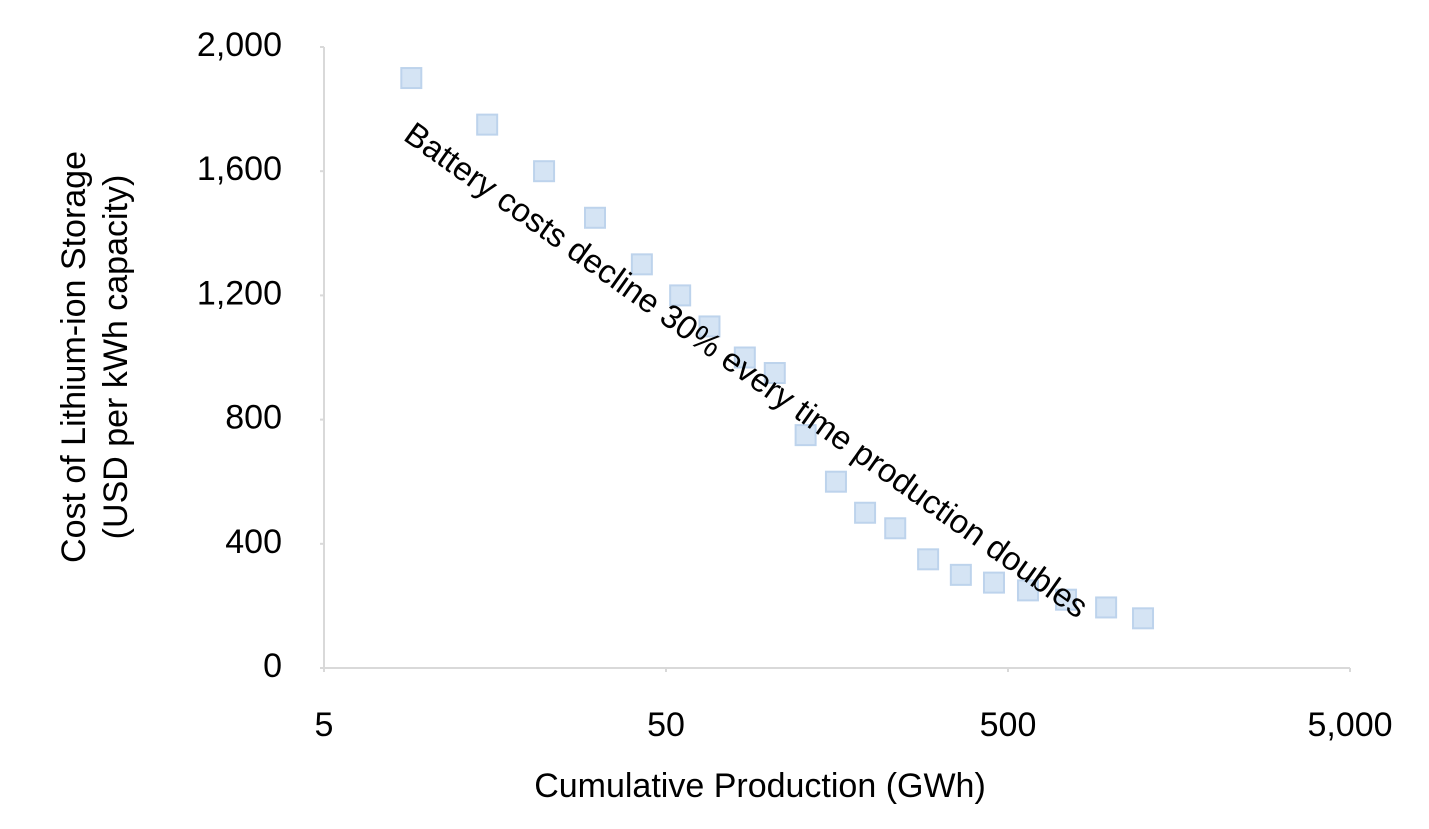  What do you see at coordinates (1349, 725) in the screenshot?
I see `x-tick-label: 5,000` at bounding box center [1349, 725].